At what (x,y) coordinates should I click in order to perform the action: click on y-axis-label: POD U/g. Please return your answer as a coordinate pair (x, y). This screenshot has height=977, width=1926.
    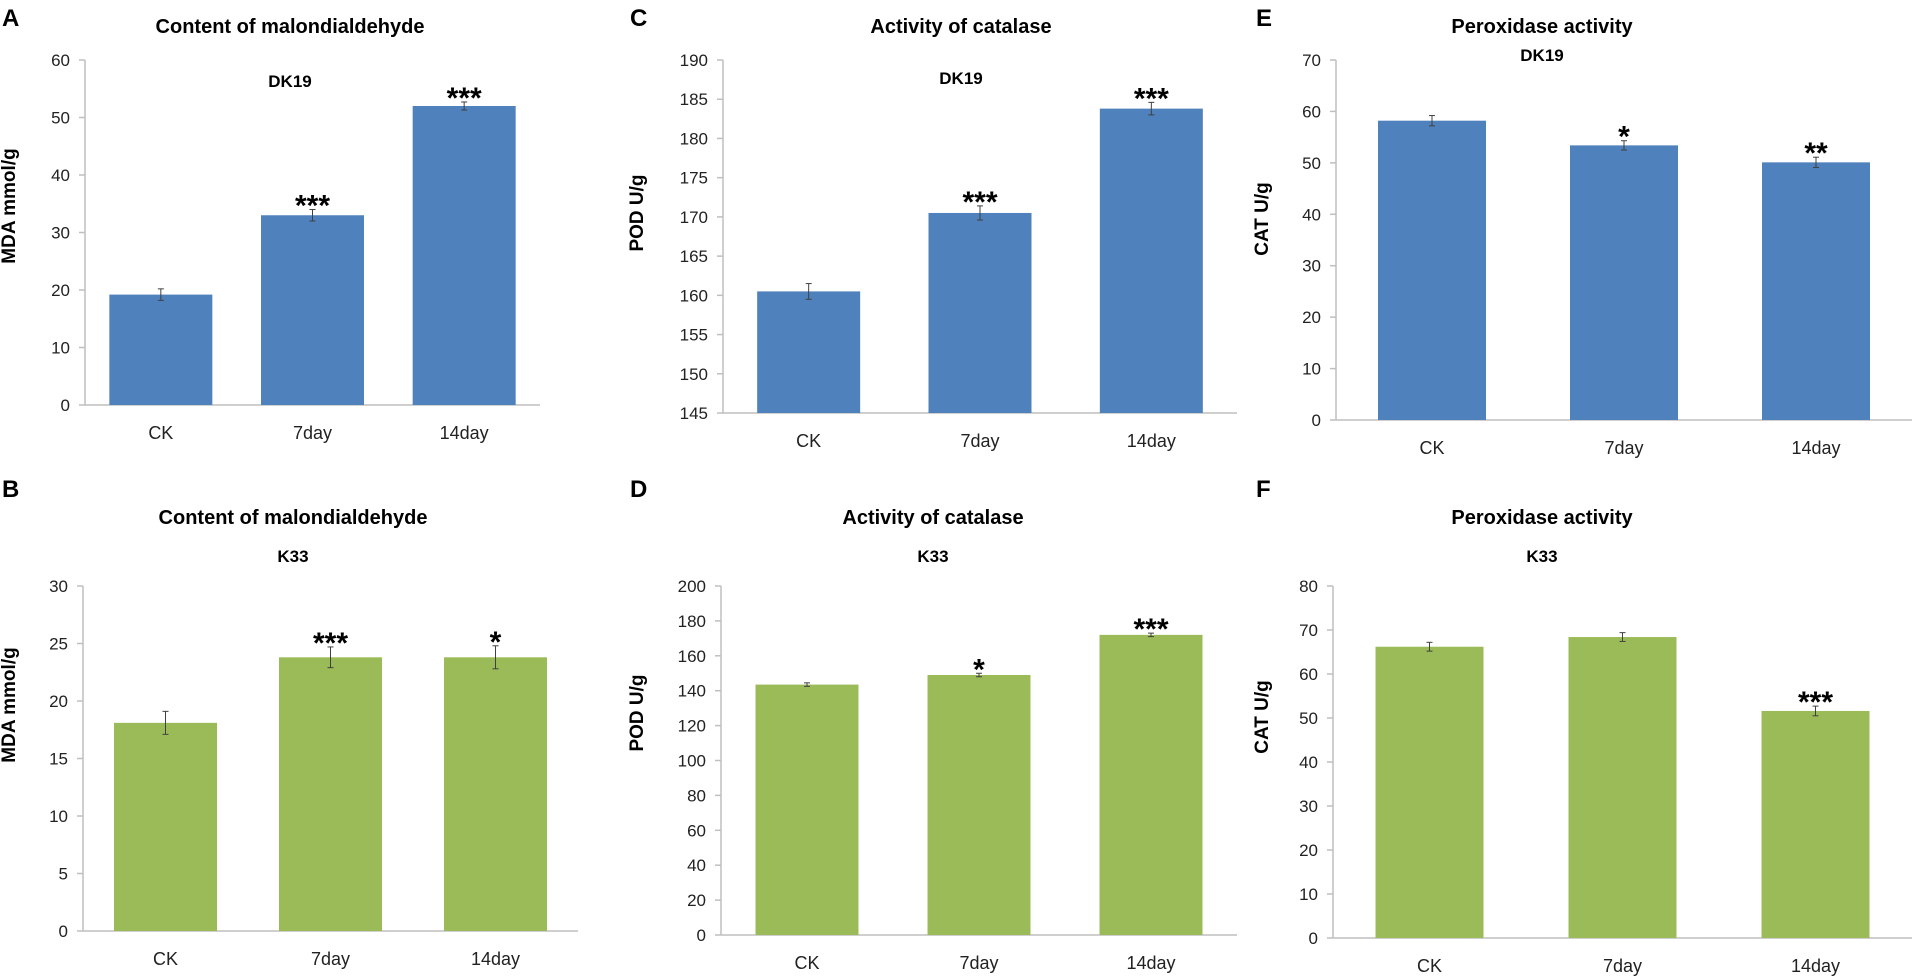
    Looking at the image, I should click on (637, 712).